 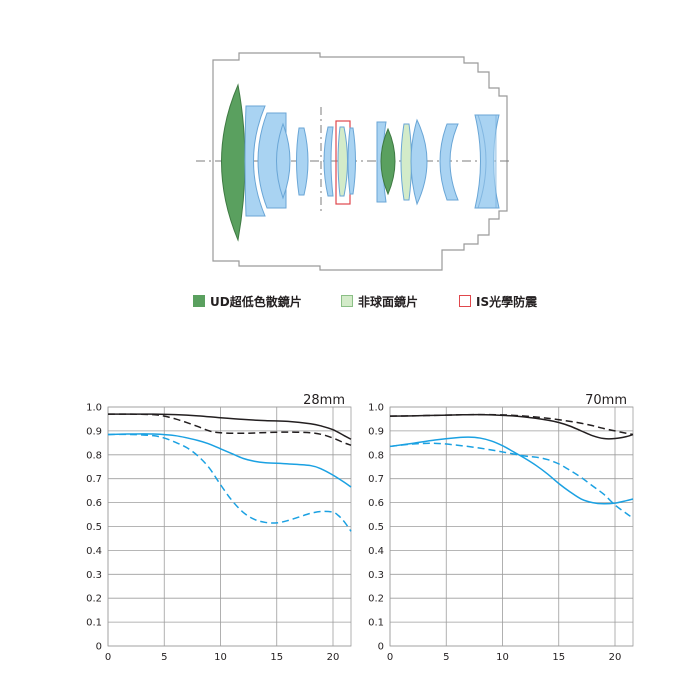 What do you see at coordinates (199, 301) in the screenshot?
I see `legend-swatch-ud` at bounding box center [199, 301].